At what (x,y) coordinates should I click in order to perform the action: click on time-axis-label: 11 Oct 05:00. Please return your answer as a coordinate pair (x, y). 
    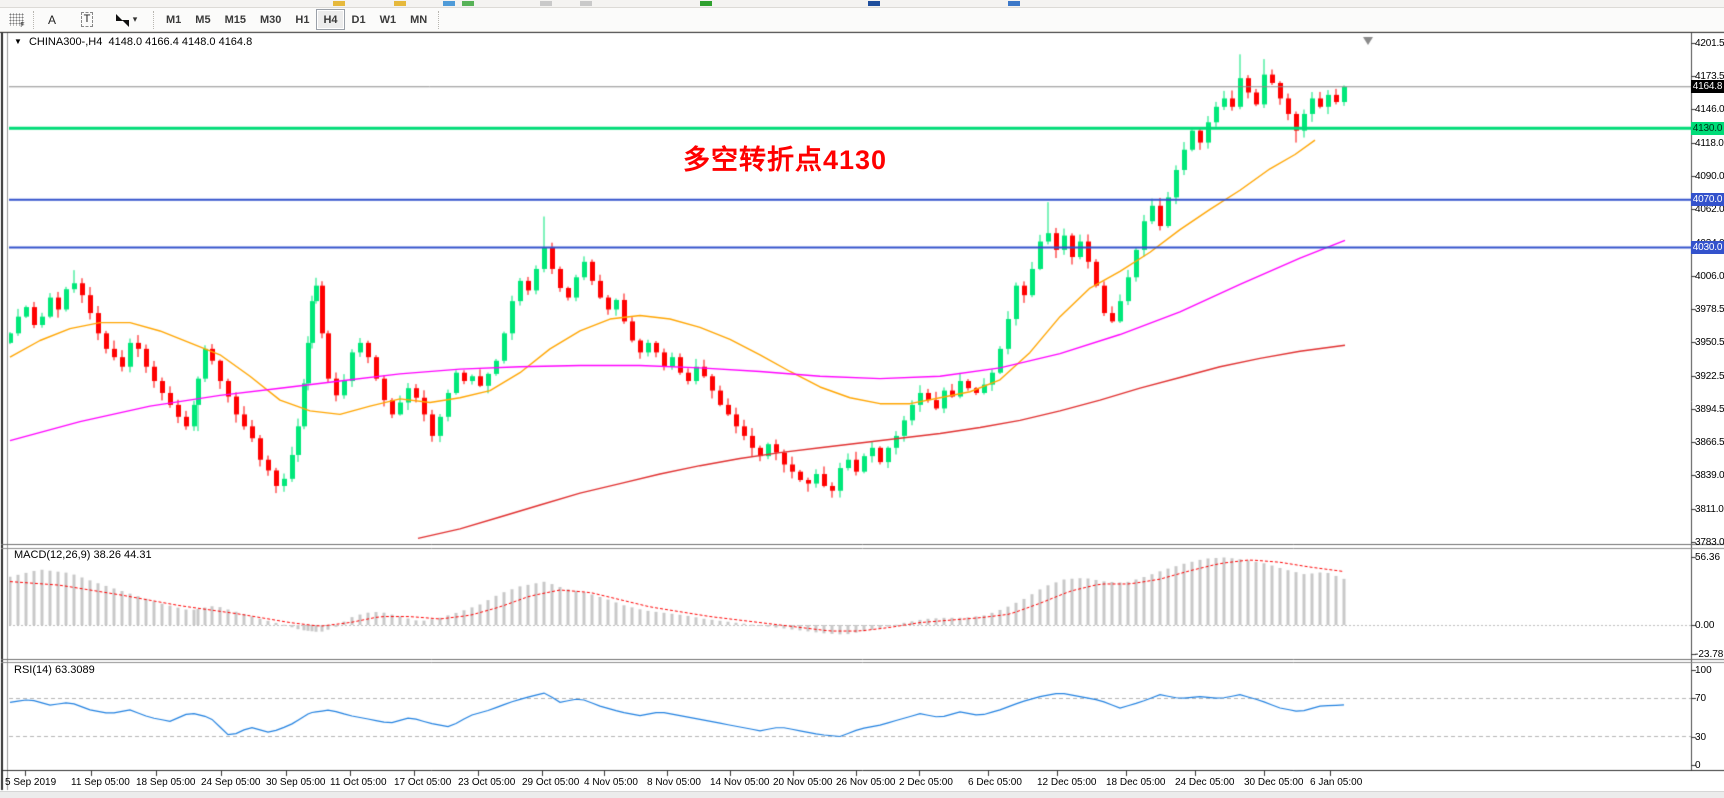
    Looking at the image, I should click on (358, 782).